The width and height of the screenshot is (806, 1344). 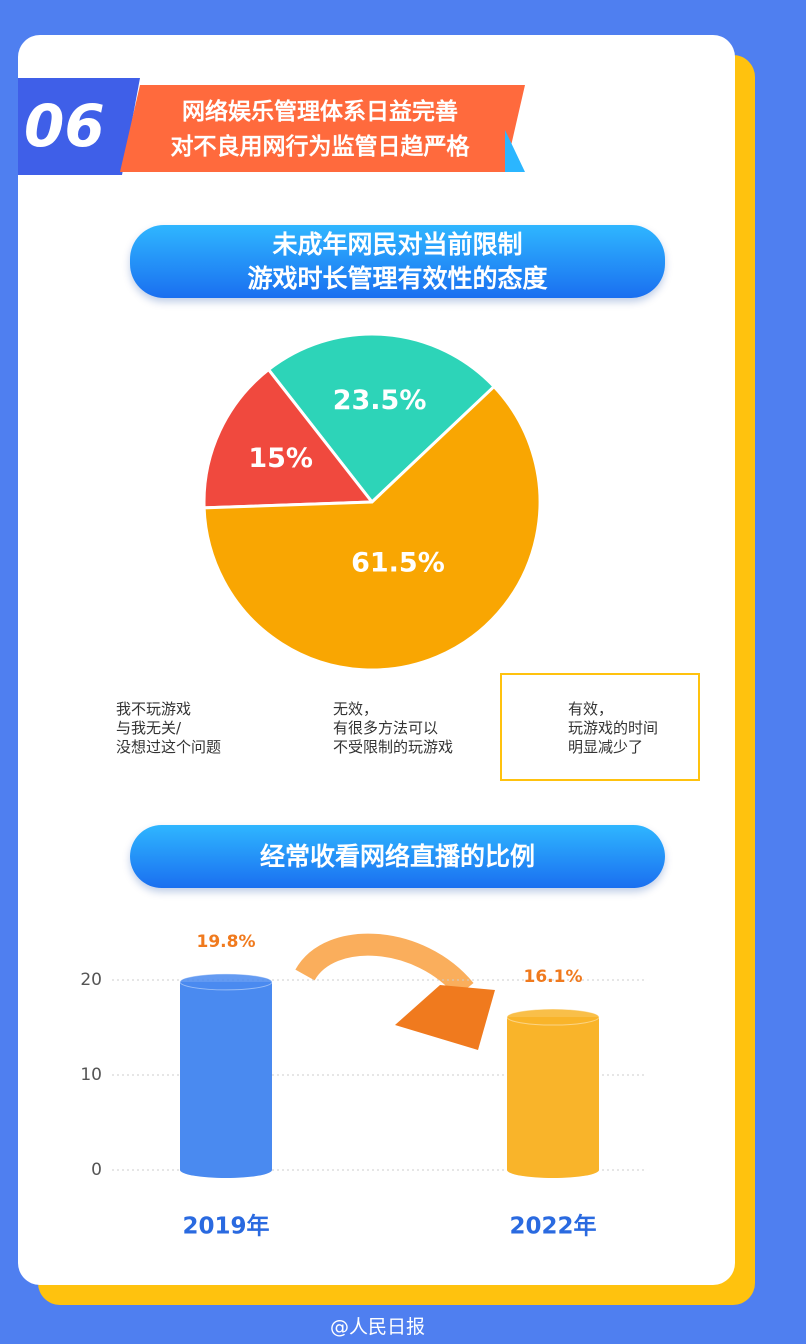 I want to click on bar-title: 经常收看网络直播的比例, so click(x=397, y=856).